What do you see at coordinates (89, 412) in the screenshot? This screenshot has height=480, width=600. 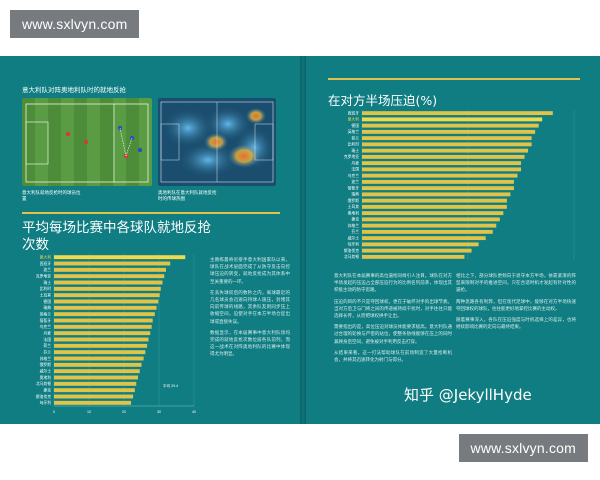 I see `x-tick-label: 10` at bounding box center [89, 412].